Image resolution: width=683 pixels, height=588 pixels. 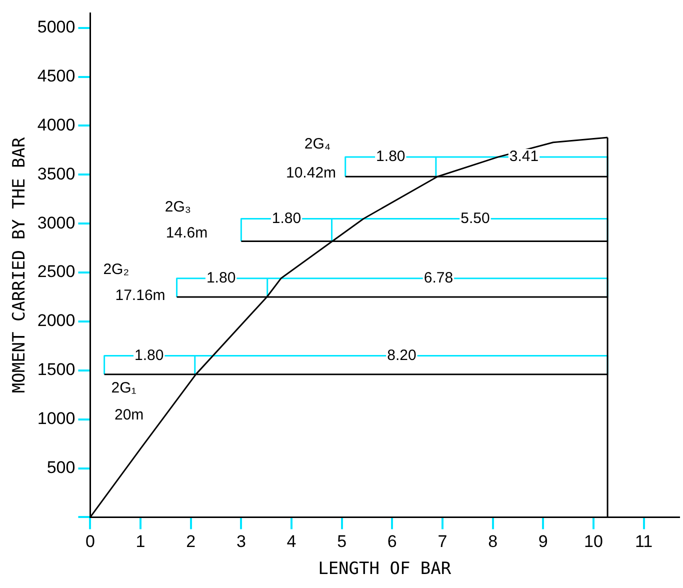 I want to click on annotation: 14.6m, so click(x=187, y=233).